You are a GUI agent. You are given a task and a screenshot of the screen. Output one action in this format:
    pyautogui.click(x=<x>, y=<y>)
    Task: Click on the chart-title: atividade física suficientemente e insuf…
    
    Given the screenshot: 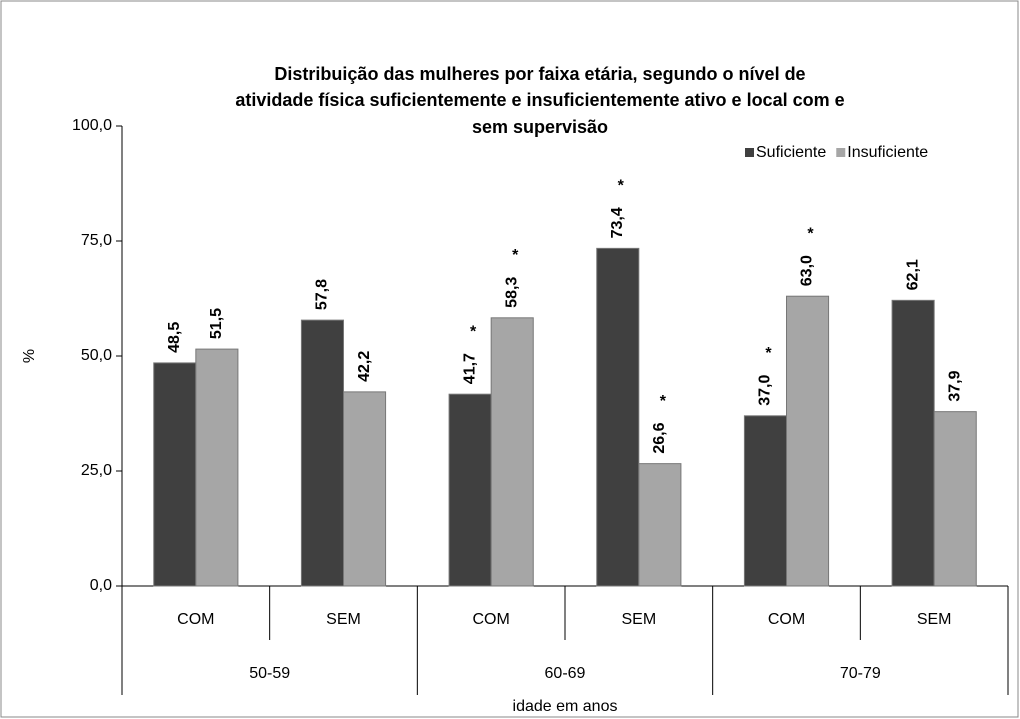 What is the action you would take?
    pyautogui.click(x=539, y=100)
    